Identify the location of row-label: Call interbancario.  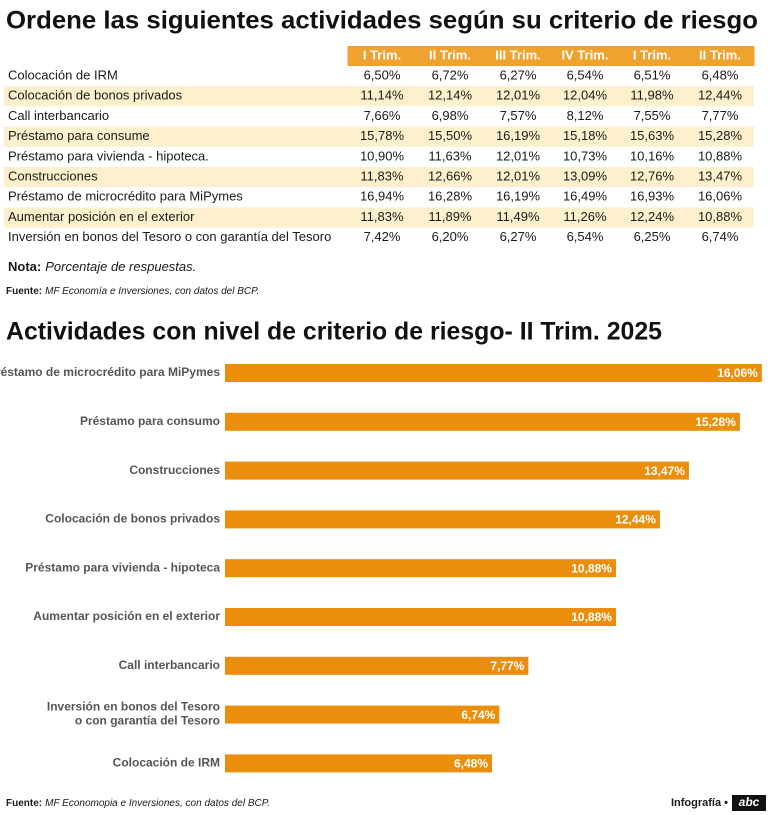
(58, 115).